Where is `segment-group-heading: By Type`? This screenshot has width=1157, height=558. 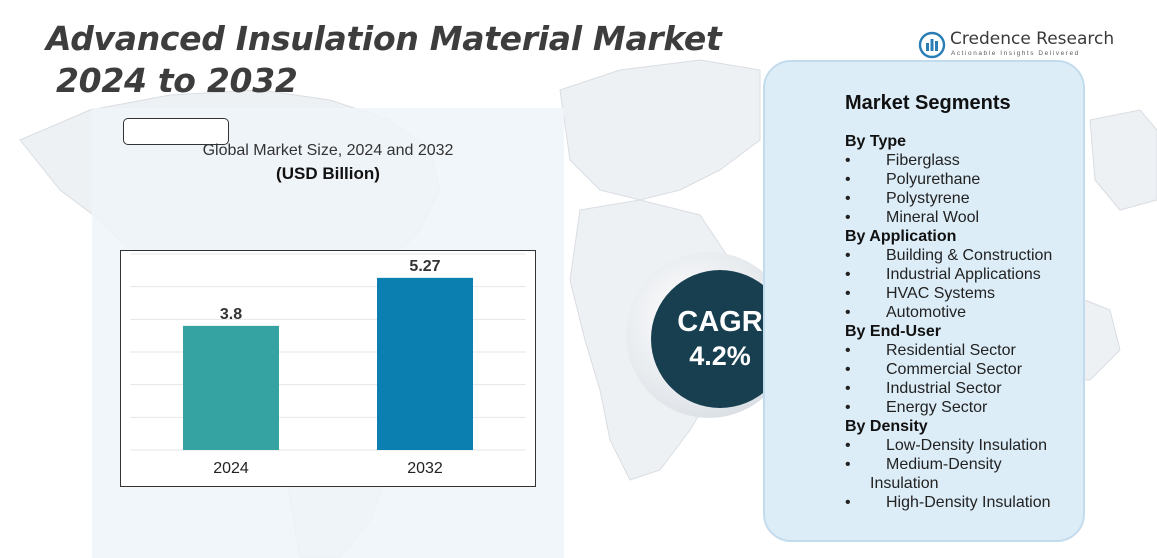
segment-group-heading: By Type is located at coordinates (876, 141).